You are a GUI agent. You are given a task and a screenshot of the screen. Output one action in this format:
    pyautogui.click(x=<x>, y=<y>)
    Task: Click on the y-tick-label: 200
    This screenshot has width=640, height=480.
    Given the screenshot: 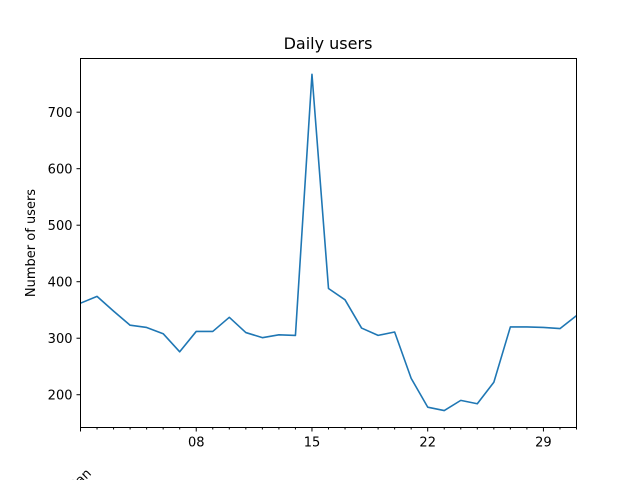 What is the action you would take?
    pyautogui.click(x=60, y=396)
    